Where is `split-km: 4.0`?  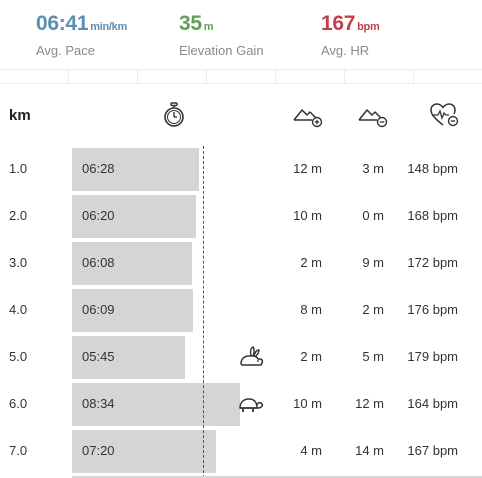
split-km: 4.0 is located at coordinates (18, 309).